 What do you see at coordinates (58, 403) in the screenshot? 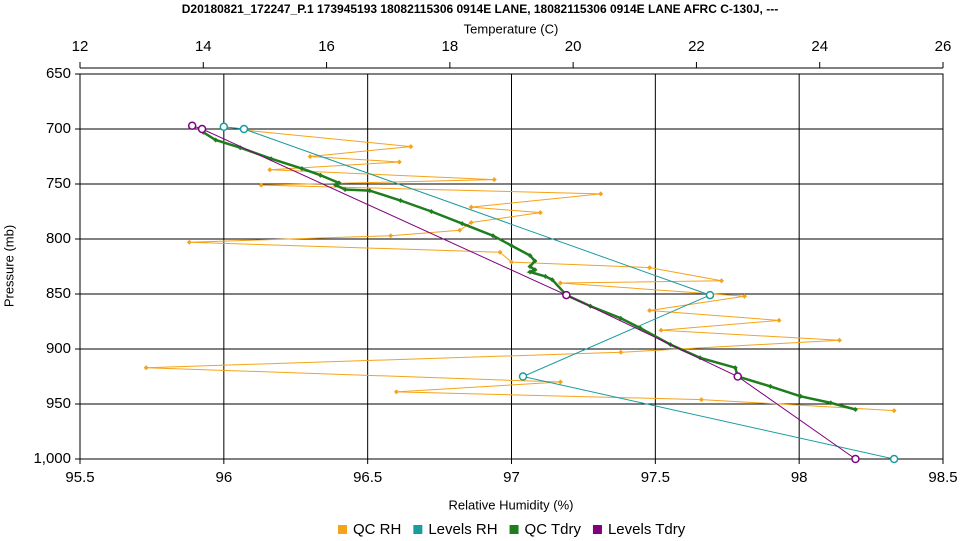
I see `y-tick-label: 950` at bounding box center [58, 403].